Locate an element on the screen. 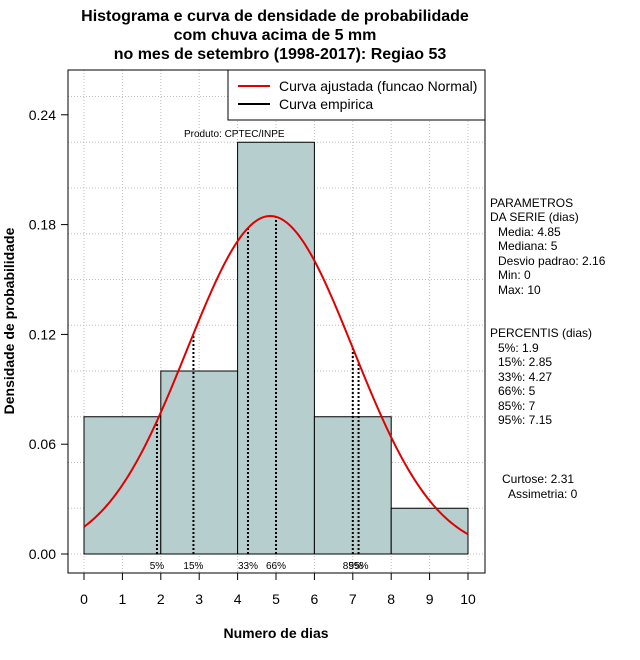 This screenshot has width=640, height=660. y-tick-label: 0.18 is located at coordinates (42, 225).